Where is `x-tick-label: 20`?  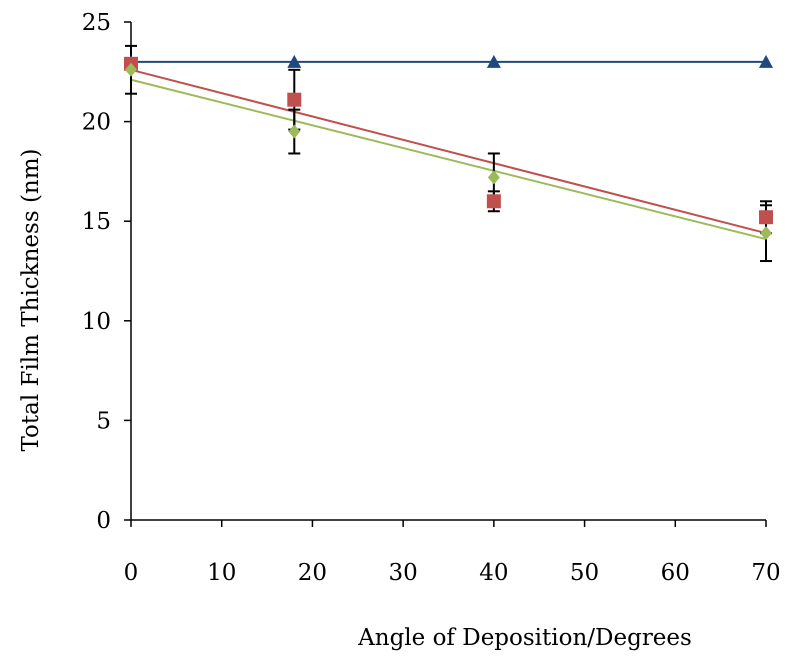 x-tick-label: 20 is located at coordinates (312, 573).